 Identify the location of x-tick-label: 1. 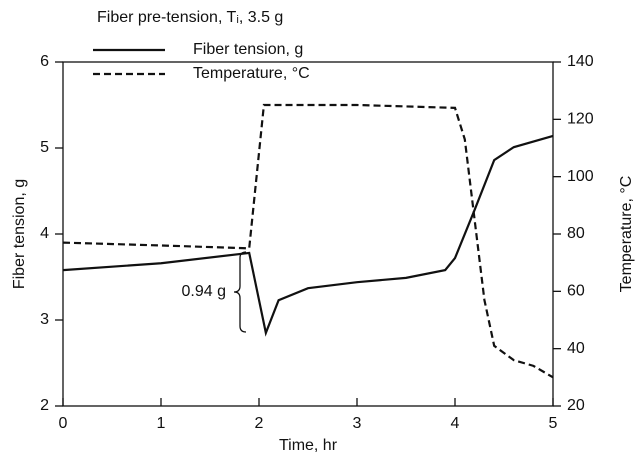
(161, 423).